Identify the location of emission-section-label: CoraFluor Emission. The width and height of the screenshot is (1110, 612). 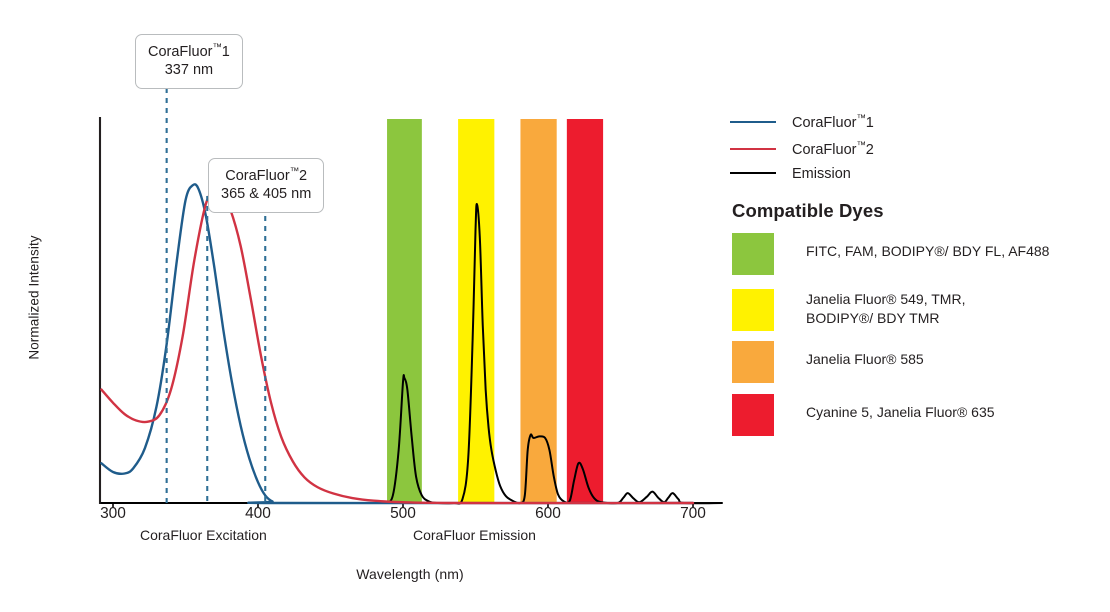
(474, 535).